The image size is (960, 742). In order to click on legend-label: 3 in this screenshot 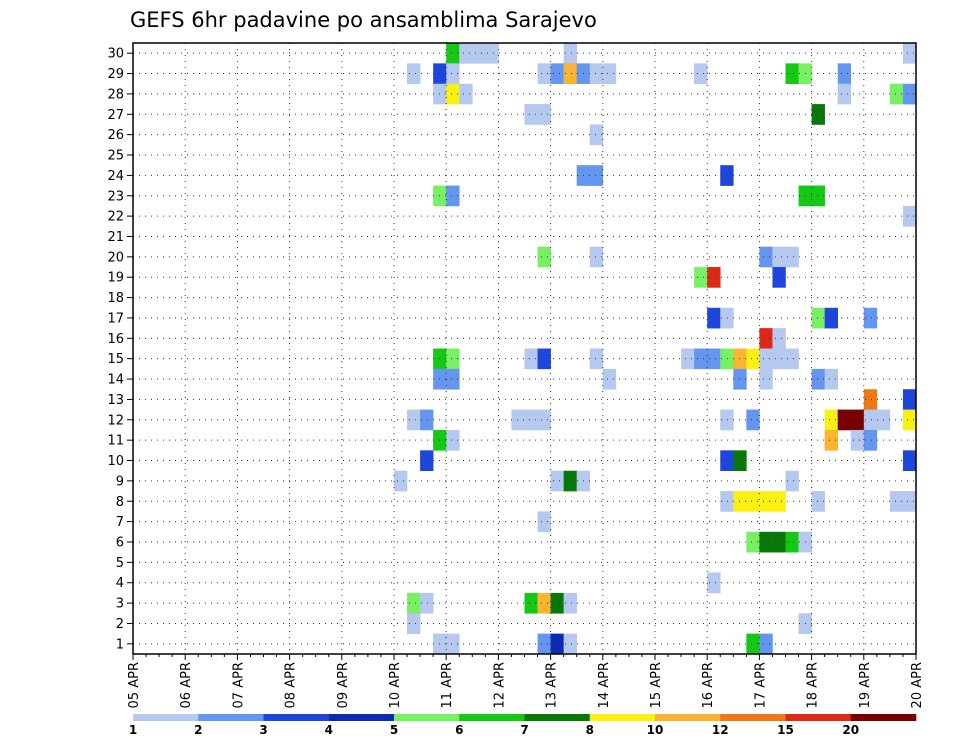, I will do `click(263, 730)`.